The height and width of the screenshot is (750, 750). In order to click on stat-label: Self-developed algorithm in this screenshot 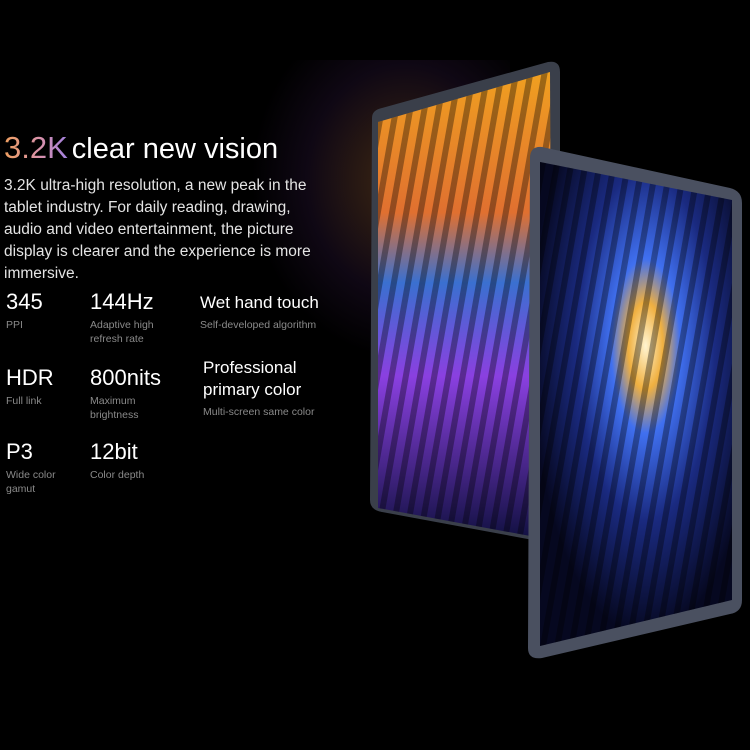, I will do `click(258, 325)`.